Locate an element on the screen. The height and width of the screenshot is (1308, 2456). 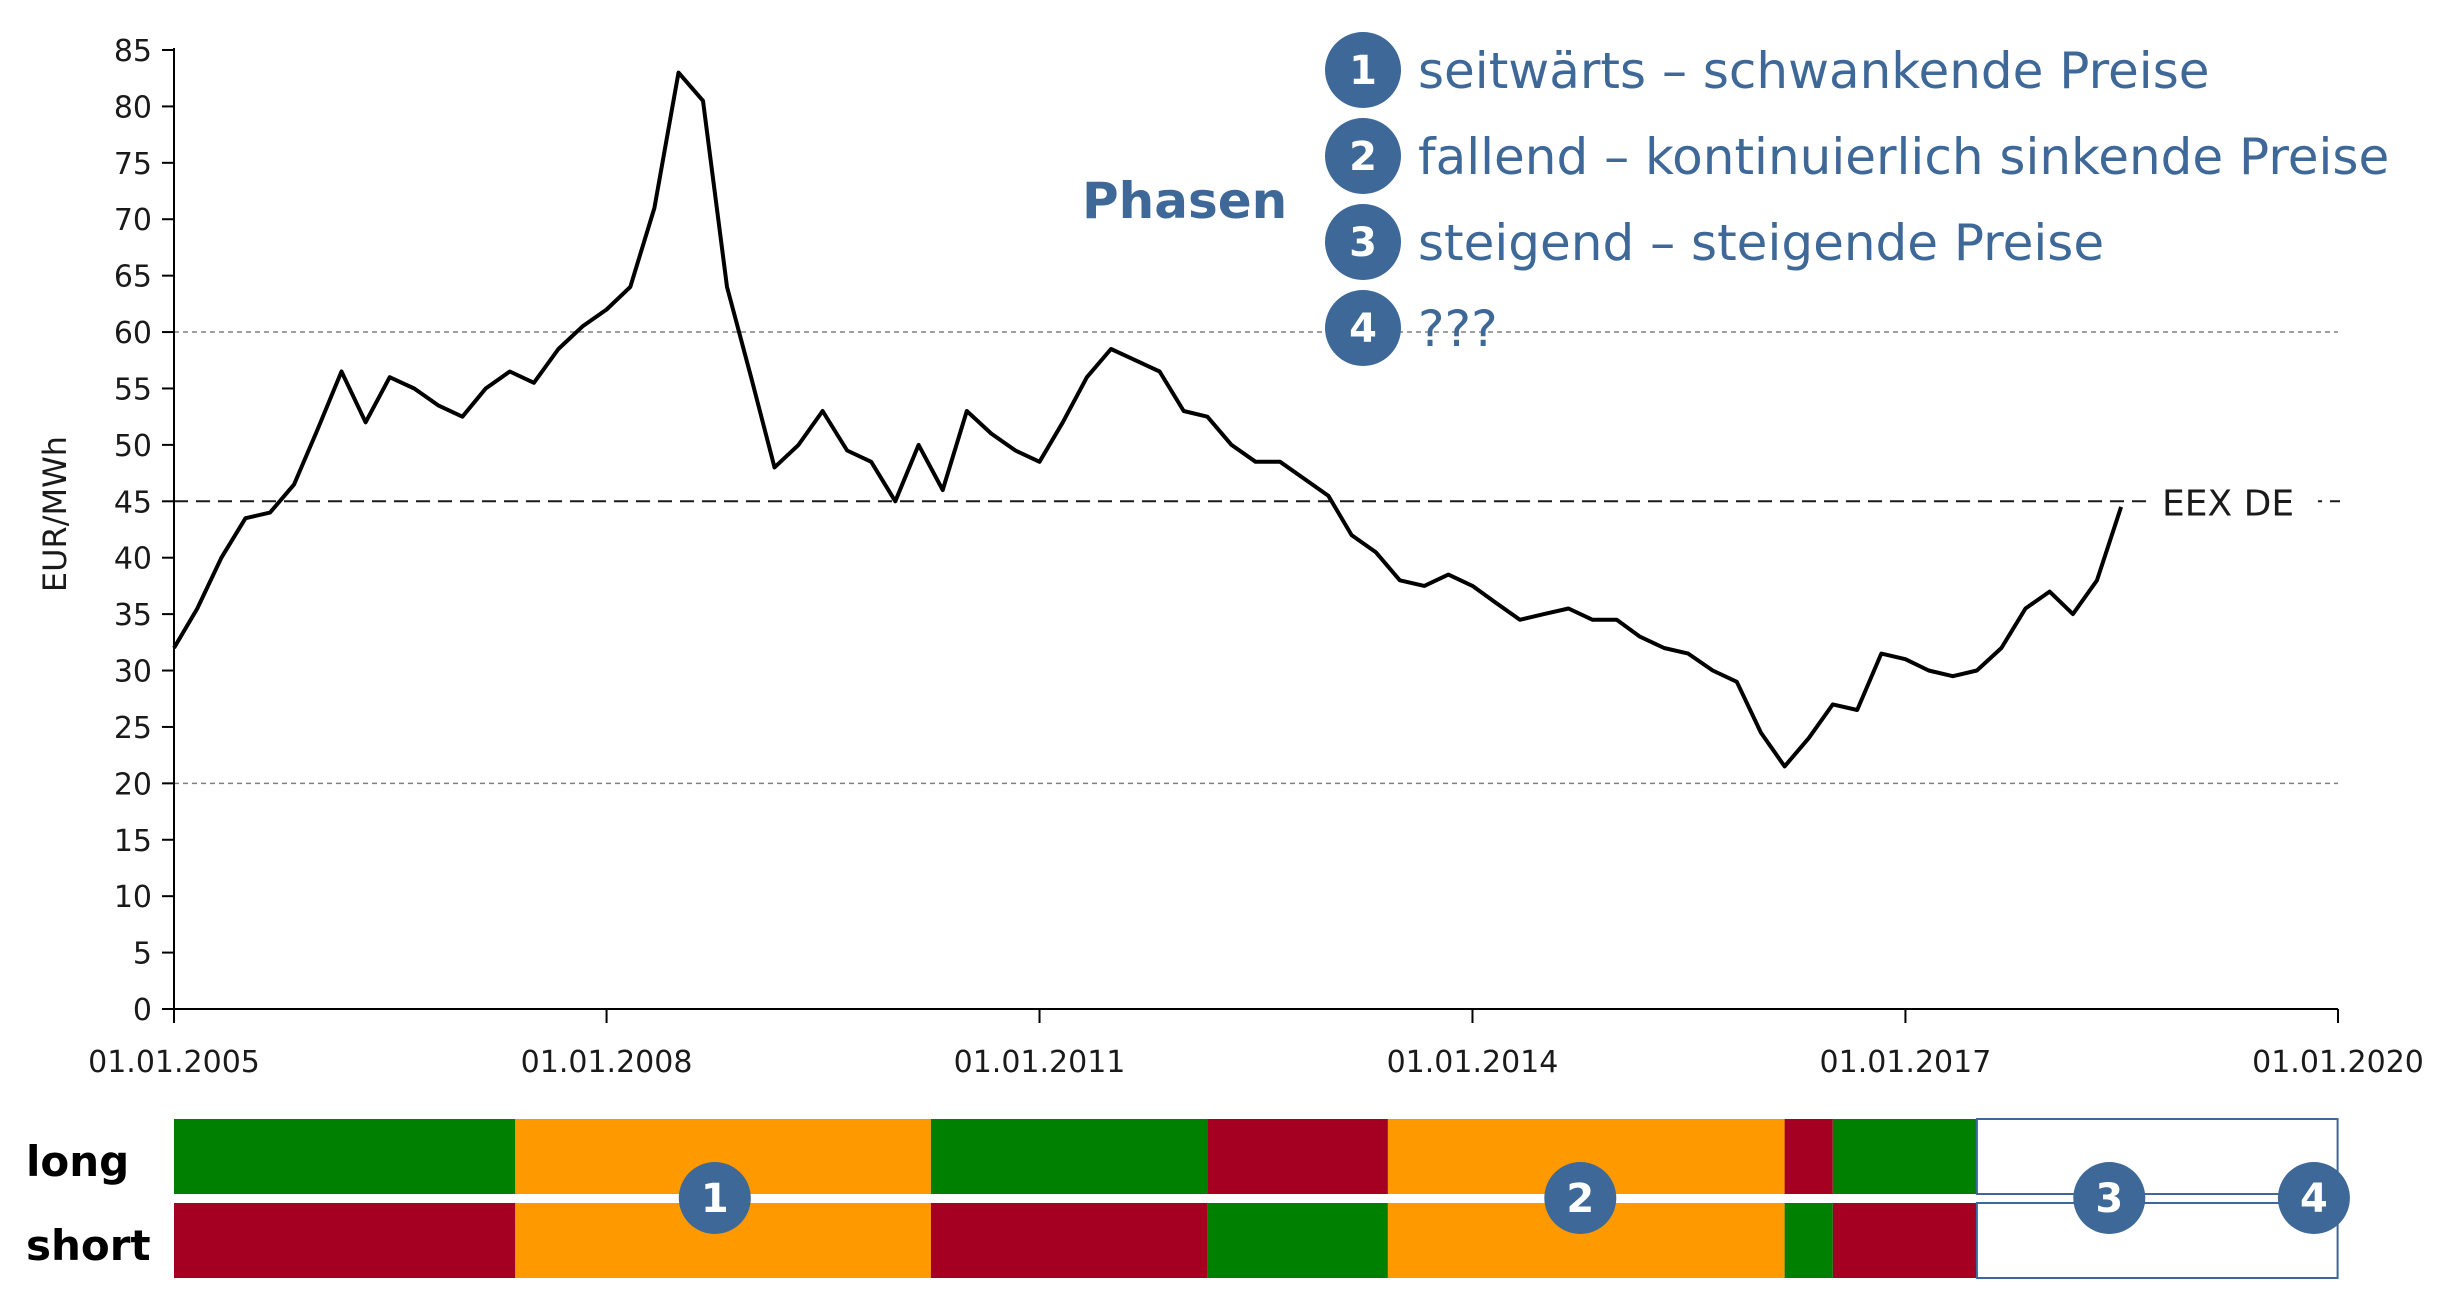
phase-2-legend-circle is located at coordinates (1363, 156).